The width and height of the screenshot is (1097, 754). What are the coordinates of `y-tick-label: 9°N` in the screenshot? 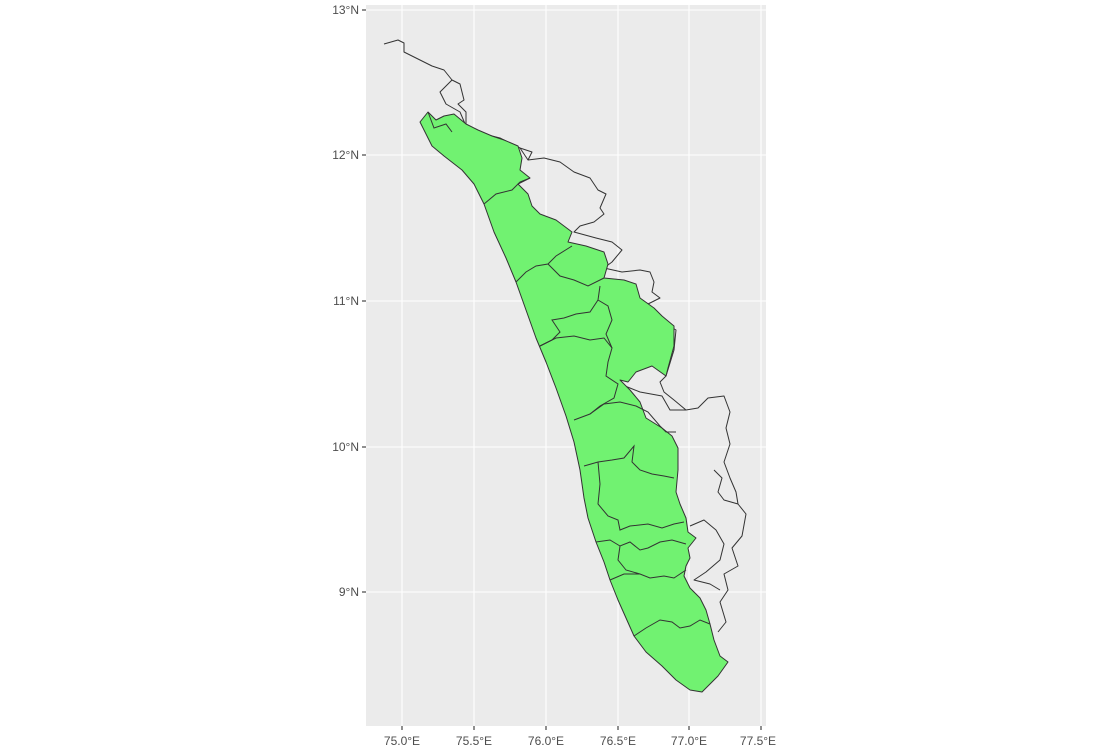 It's located at (349, 592).